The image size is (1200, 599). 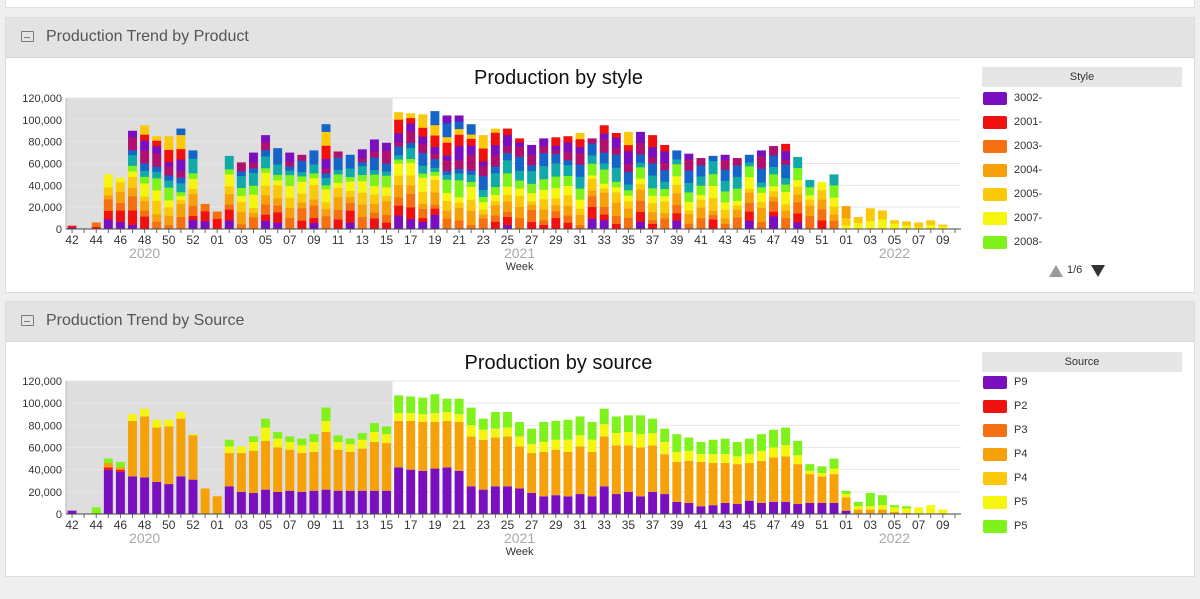 I want to click on x-tick-label: 29, so click(x=556, y=240).